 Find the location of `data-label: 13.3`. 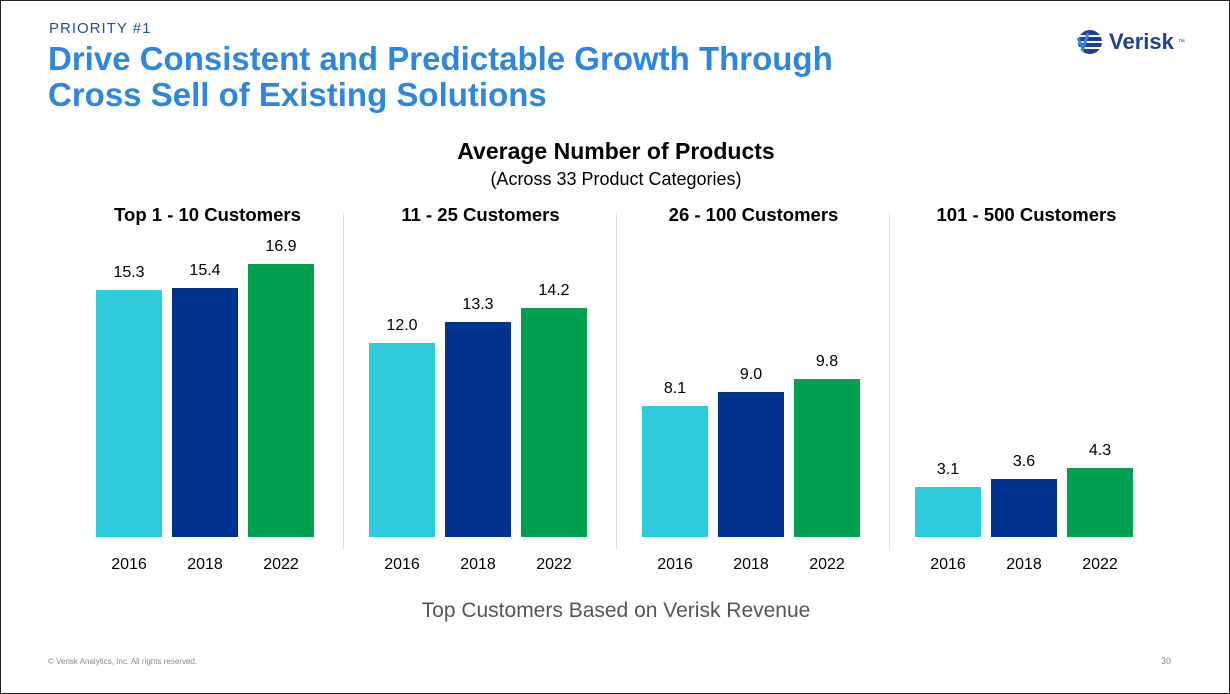

data-label: 13.3 is located at coordinates (478, 305).